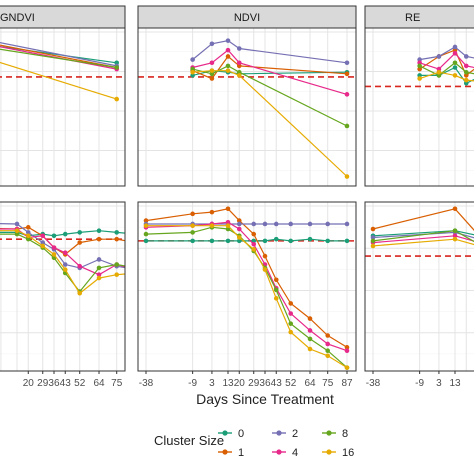  I want to click on x-tick-label: 20, so click(29, 383).